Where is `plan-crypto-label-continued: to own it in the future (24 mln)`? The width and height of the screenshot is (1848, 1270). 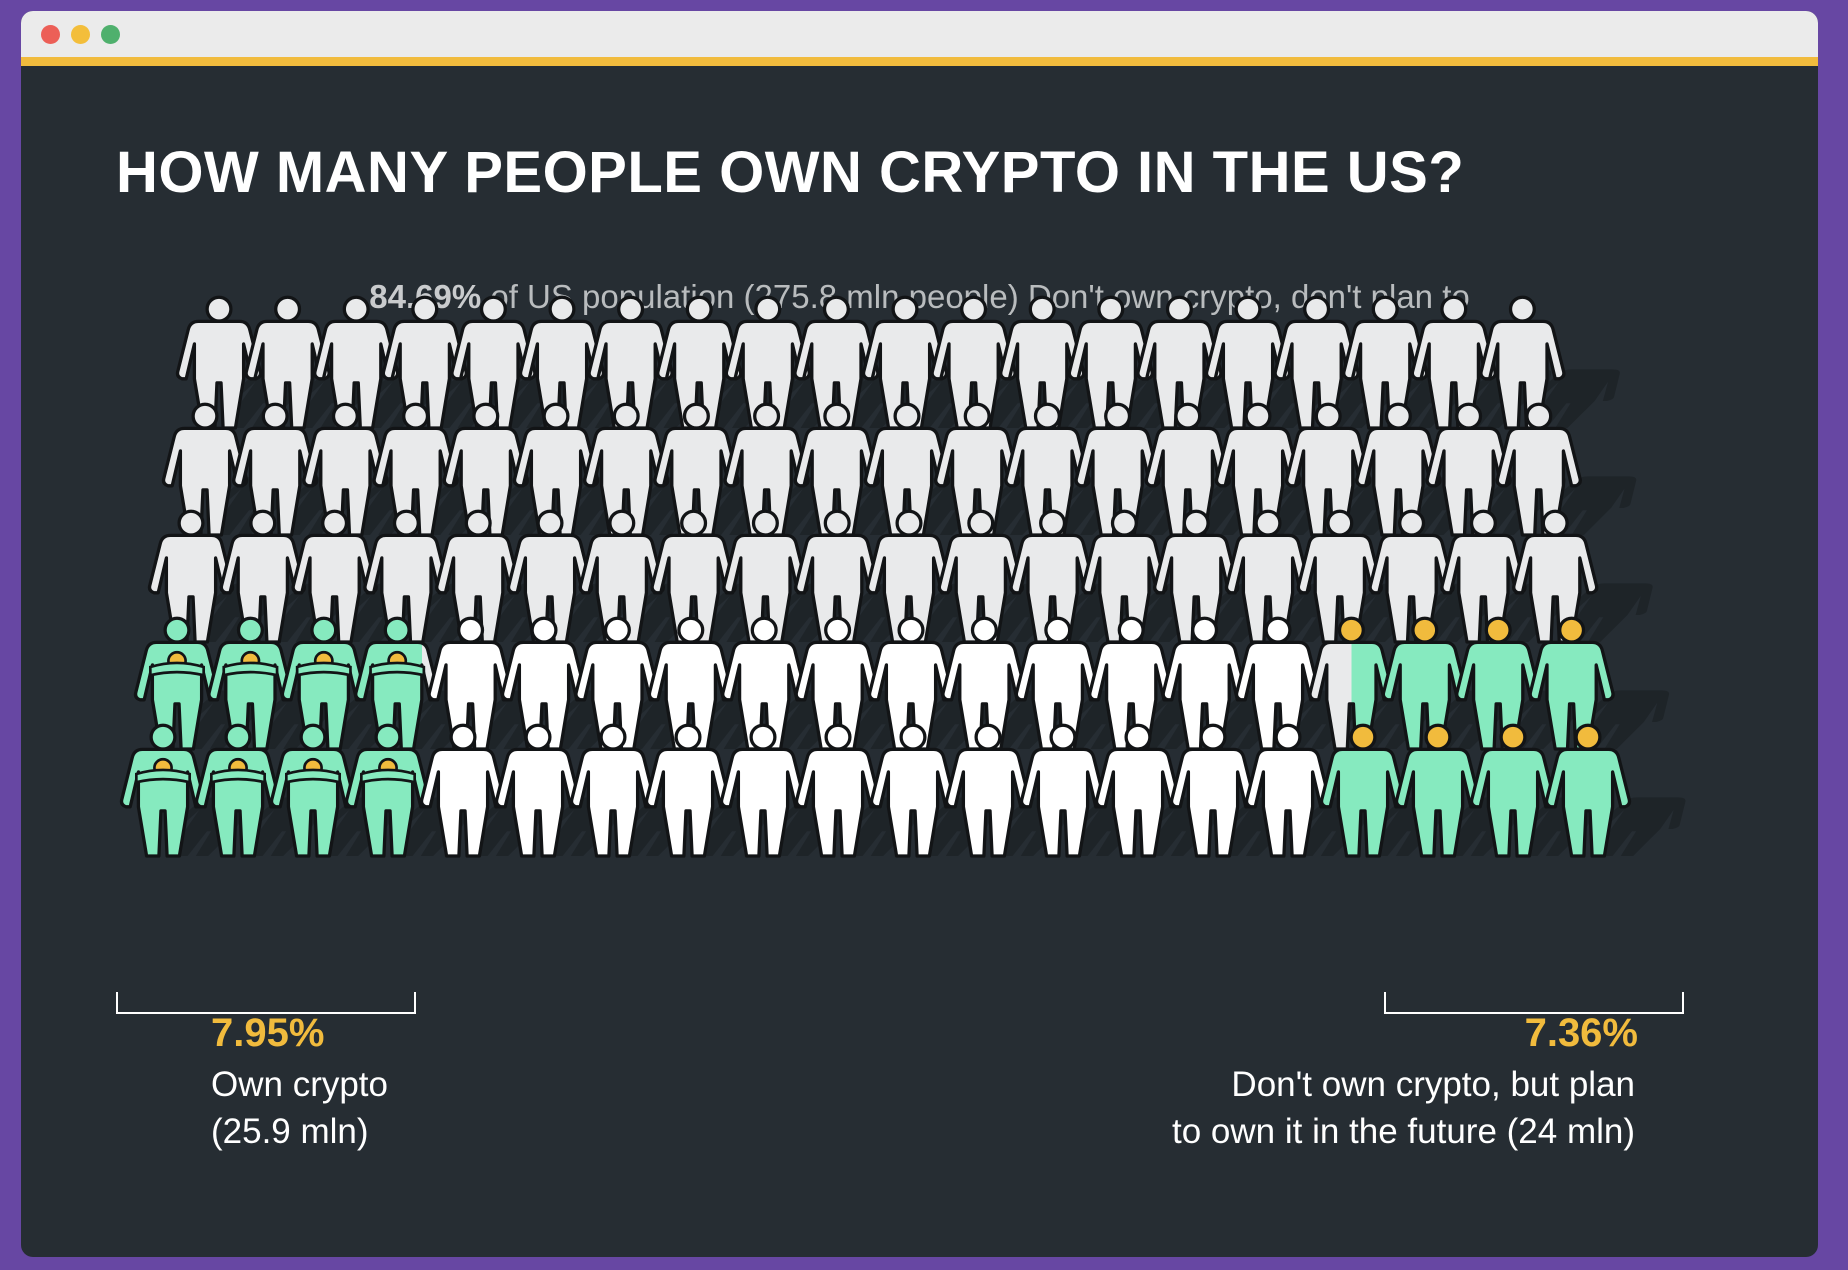 plan-crypto-label-continued: to own it in the future (24 mln) is located at coordinates (1403, 1131).